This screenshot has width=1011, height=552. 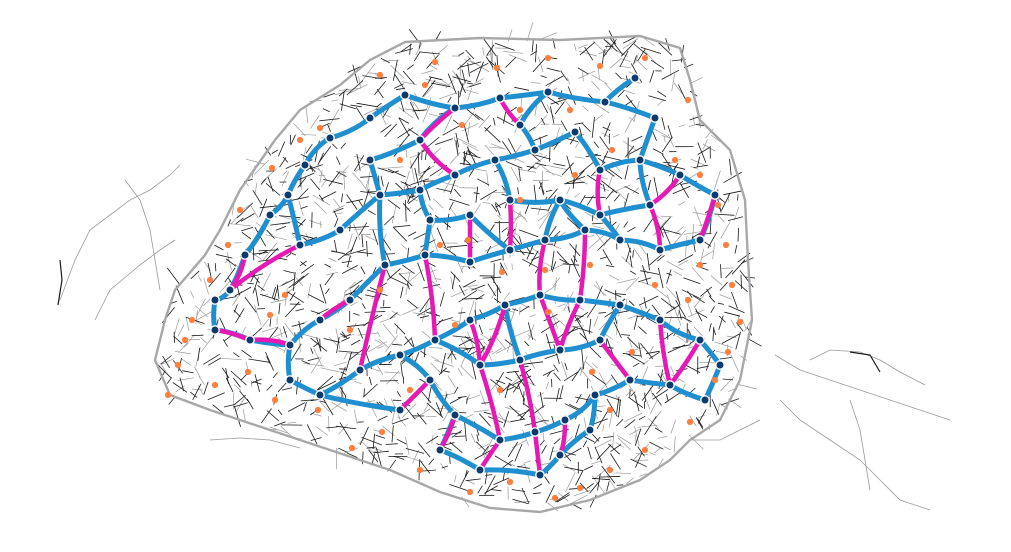 What do you see at coordinates (665, 352) in the screenshot?
I see `route-segment-magenta` at bounding box center [665, 352].